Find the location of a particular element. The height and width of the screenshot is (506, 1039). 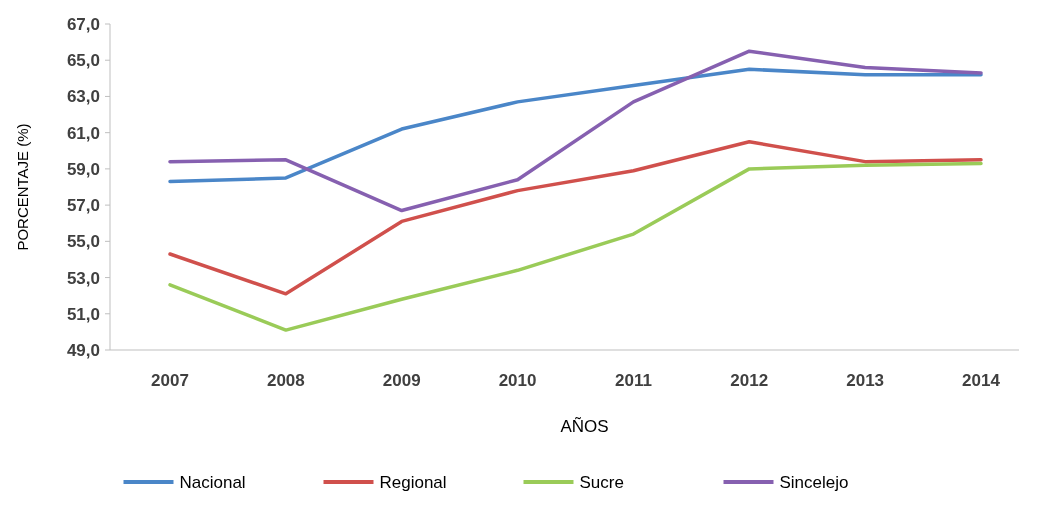

y-tick-label: 61,0 is located at coordinates (83, 133).